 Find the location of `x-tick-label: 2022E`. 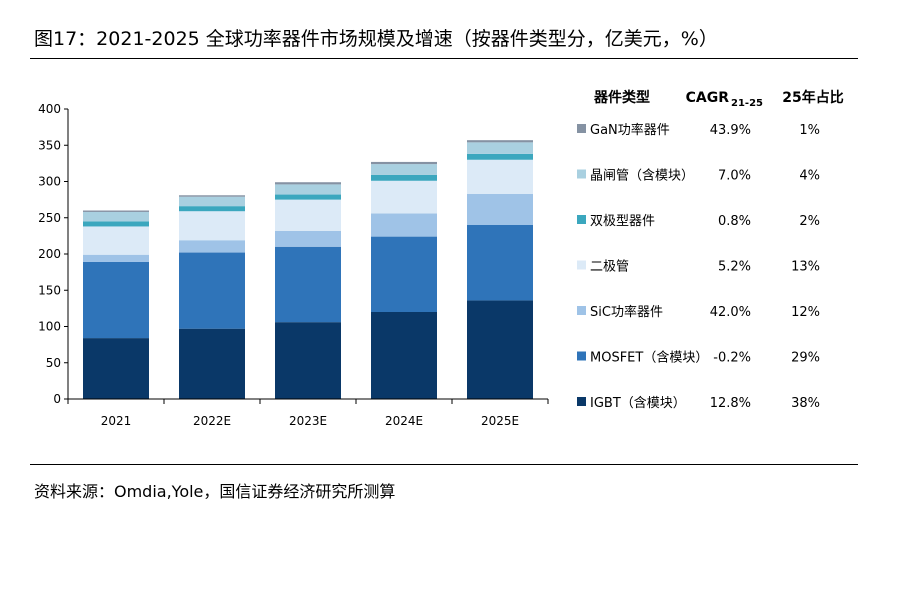

x-tick-label: 2022E is located at coordinates (212, 421).